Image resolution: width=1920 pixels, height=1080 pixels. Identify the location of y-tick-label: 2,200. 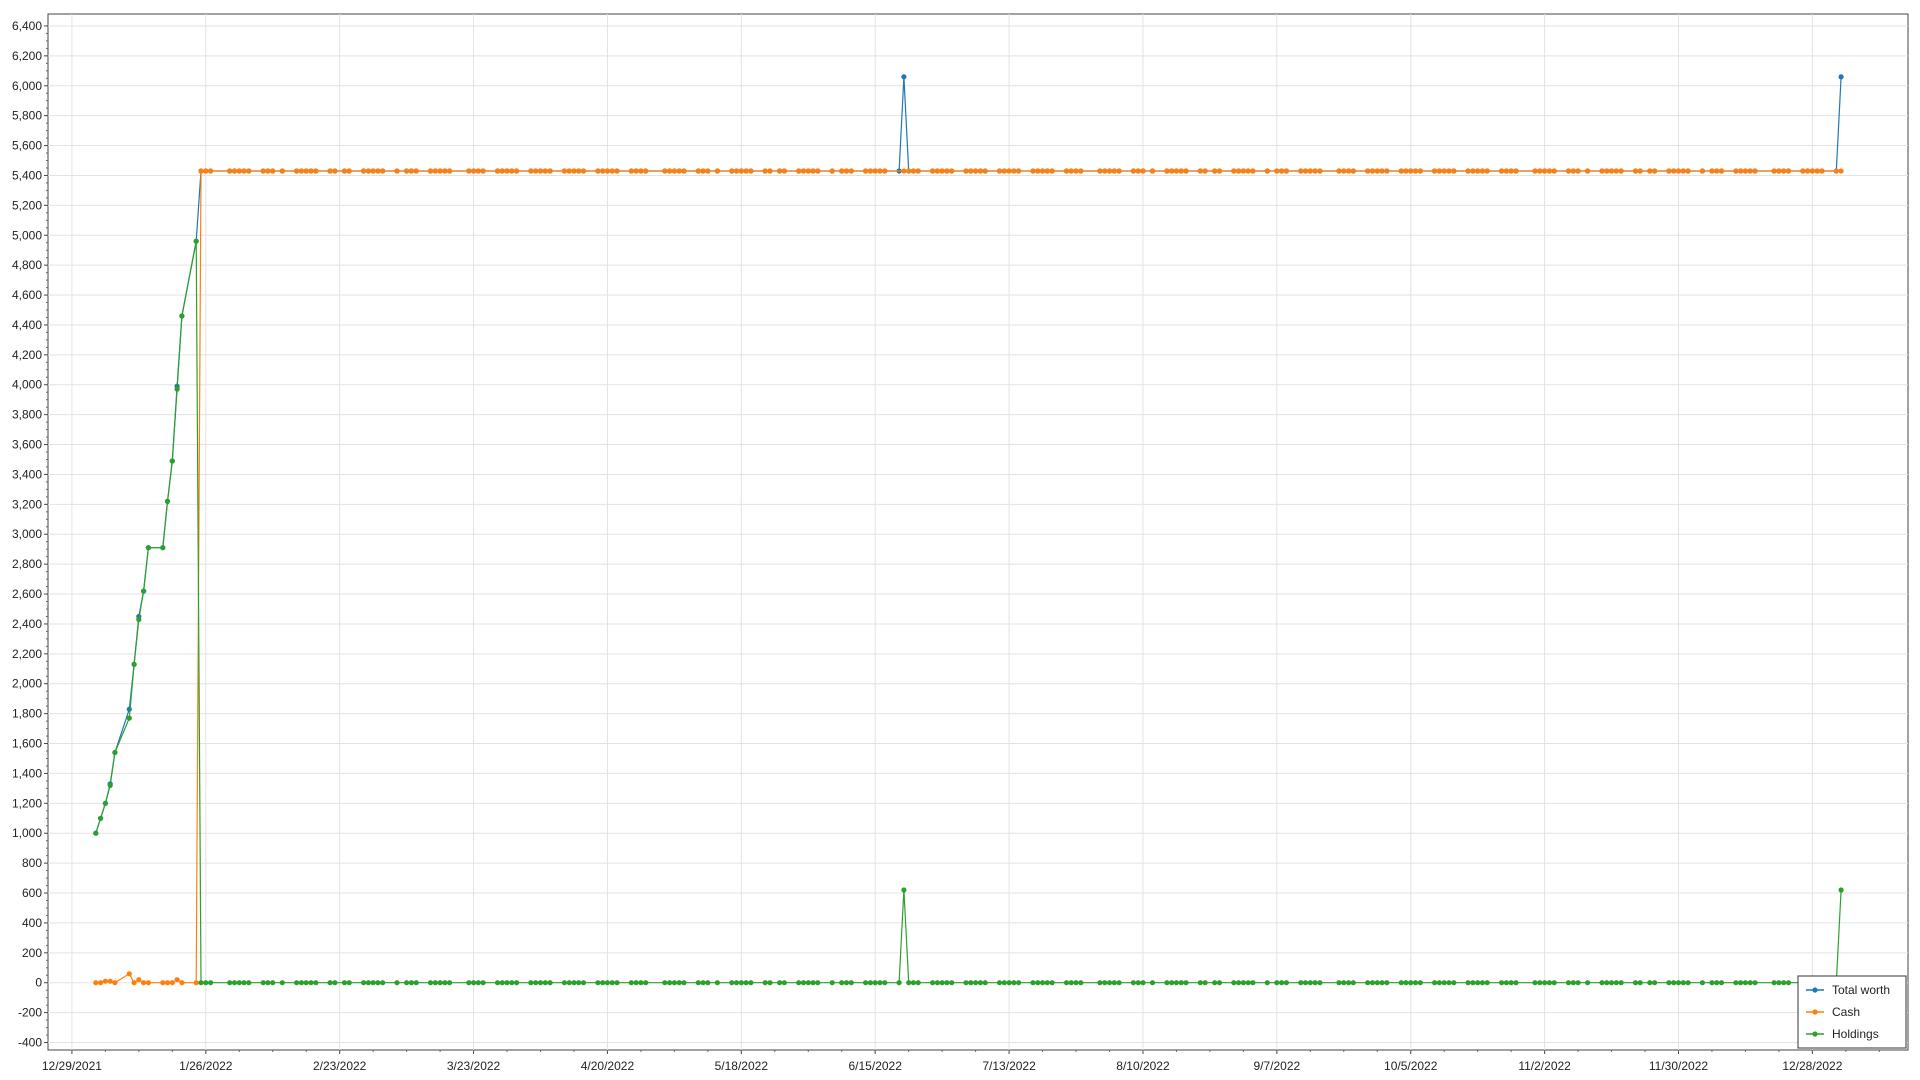
(27, 654).